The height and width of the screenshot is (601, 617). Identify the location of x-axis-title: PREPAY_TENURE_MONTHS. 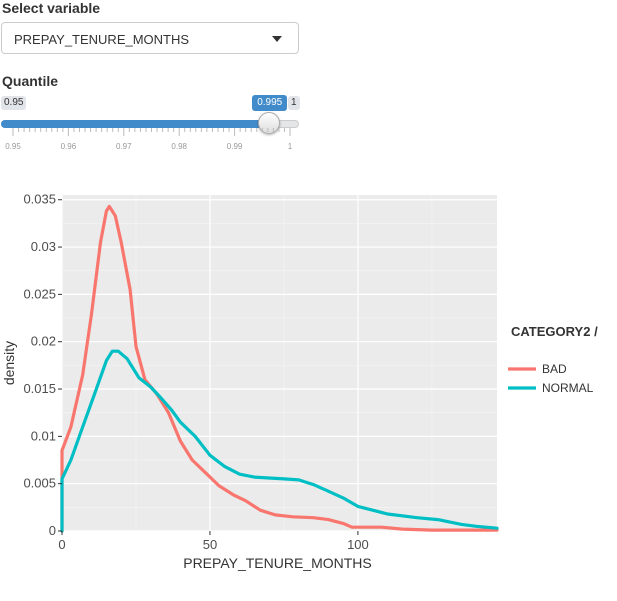
(277, 563).